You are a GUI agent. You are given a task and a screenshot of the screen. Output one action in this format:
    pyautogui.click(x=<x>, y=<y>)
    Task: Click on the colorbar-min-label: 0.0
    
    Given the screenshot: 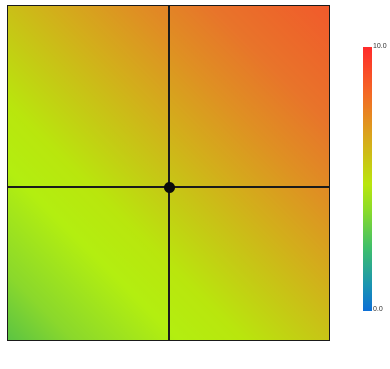 What is the action you would take?
    pyautogui.click(x=378, y=309)
    